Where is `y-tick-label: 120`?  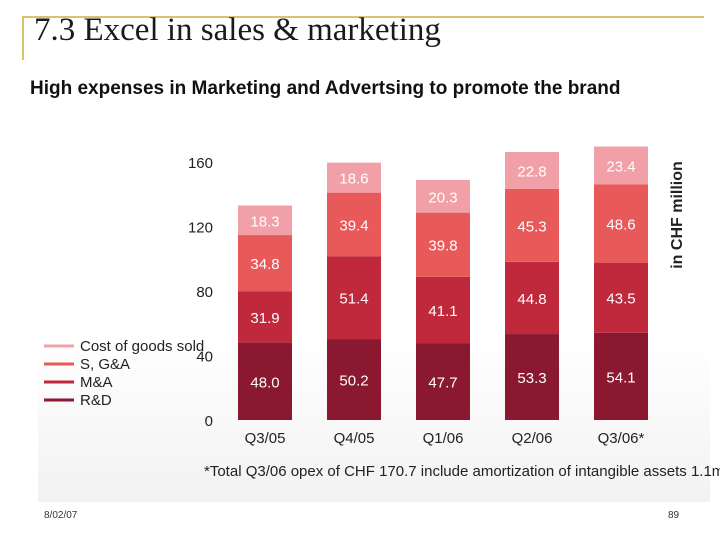
y-tick-label: 120 is located at coordinates (200, 228).